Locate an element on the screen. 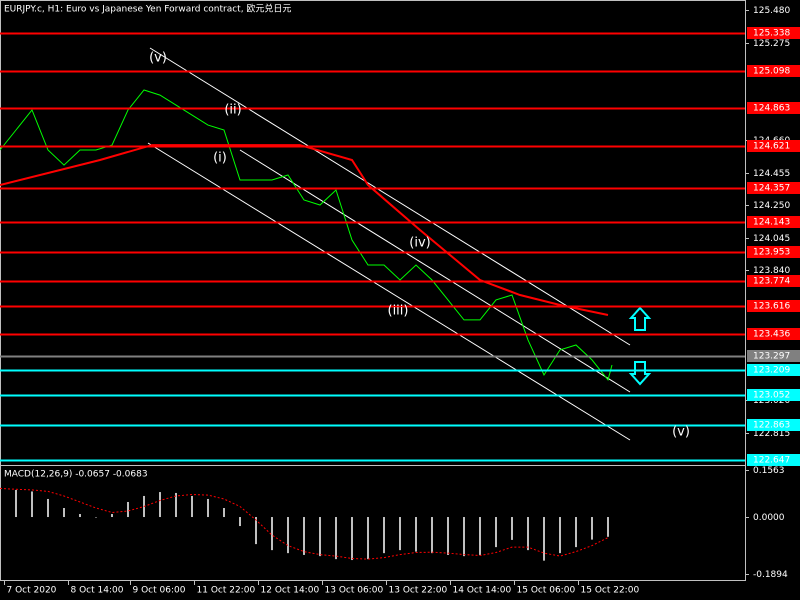 Image resolution: width=800 pixels, height=600 pixels. x-tick-label: 13 Oct 22:00 is located at coordinates (418, 591).